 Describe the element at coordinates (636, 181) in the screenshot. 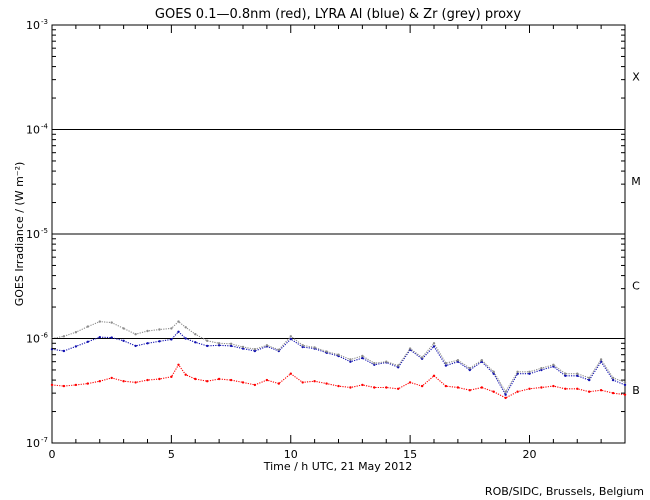

I see `flare-class-label: M` at that location.